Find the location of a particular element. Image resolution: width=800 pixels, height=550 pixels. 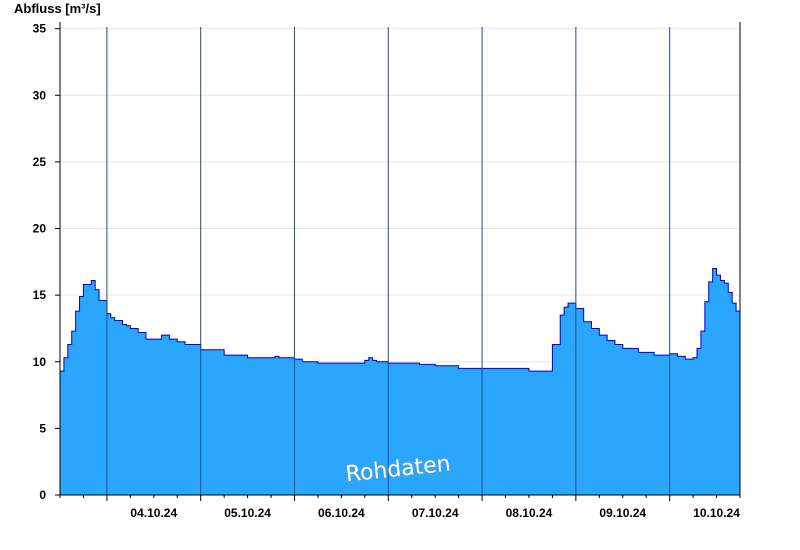

y-tick-label-5: 5 is located at coordinates (42, 428).